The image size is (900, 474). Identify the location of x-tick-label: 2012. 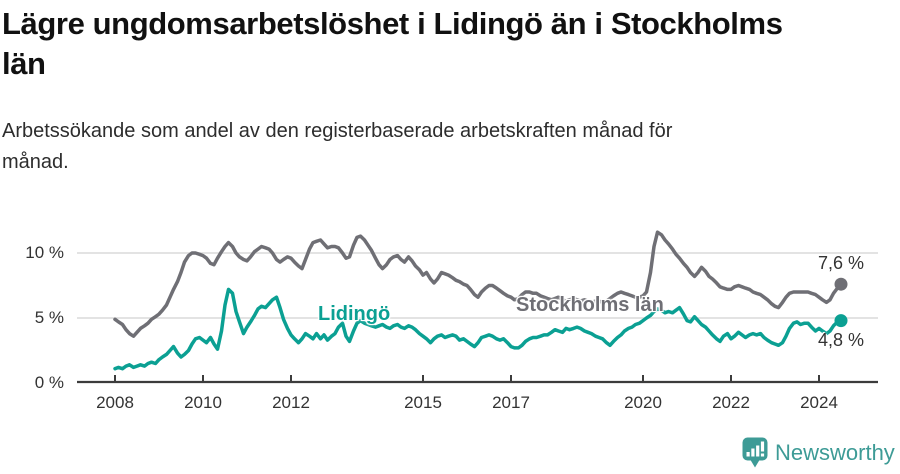
(291, 402).